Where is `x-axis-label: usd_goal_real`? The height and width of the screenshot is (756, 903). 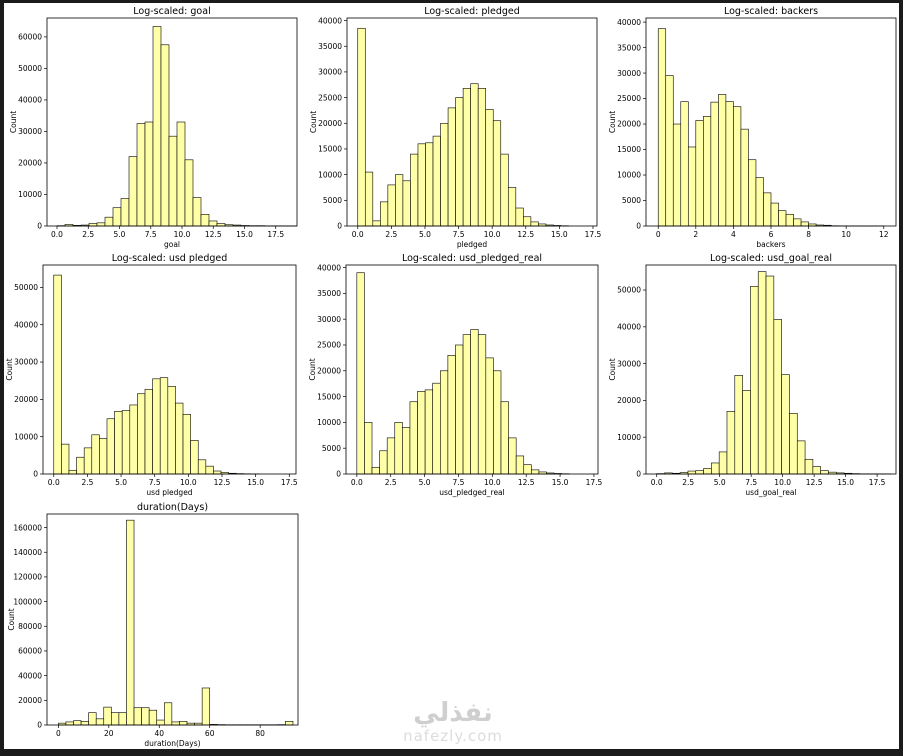
x-axis-label: usd_goal_real is located at coordinates (770, 492).